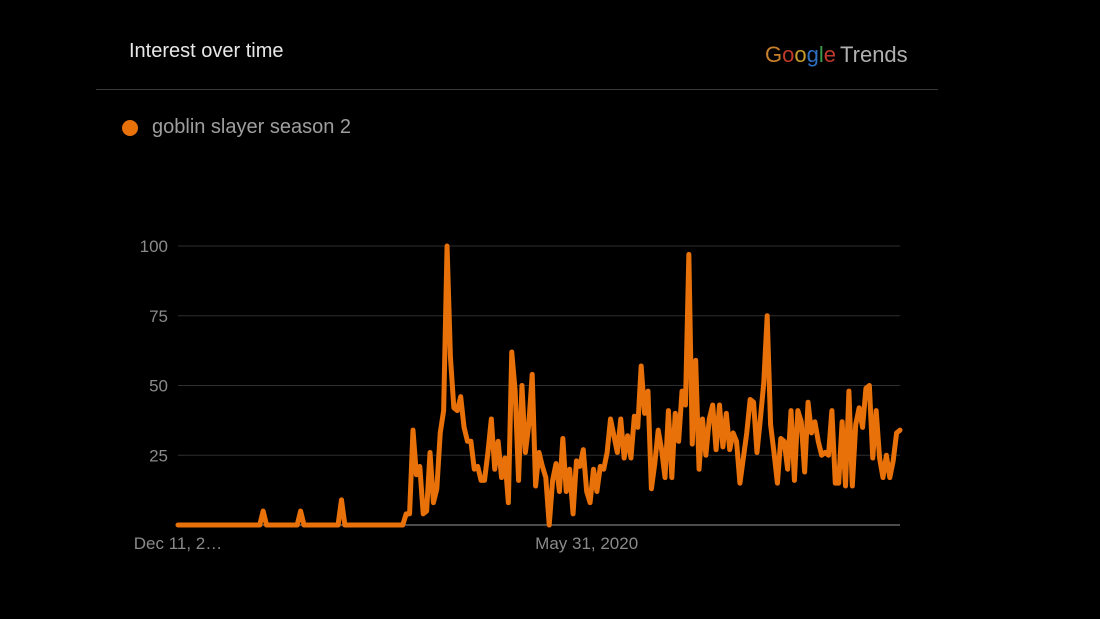  What do you see at coordinates (252, 127) in the screenshot?
I see `legend-series-label: goblin slayer season 2` at bounding box center [252, 127].